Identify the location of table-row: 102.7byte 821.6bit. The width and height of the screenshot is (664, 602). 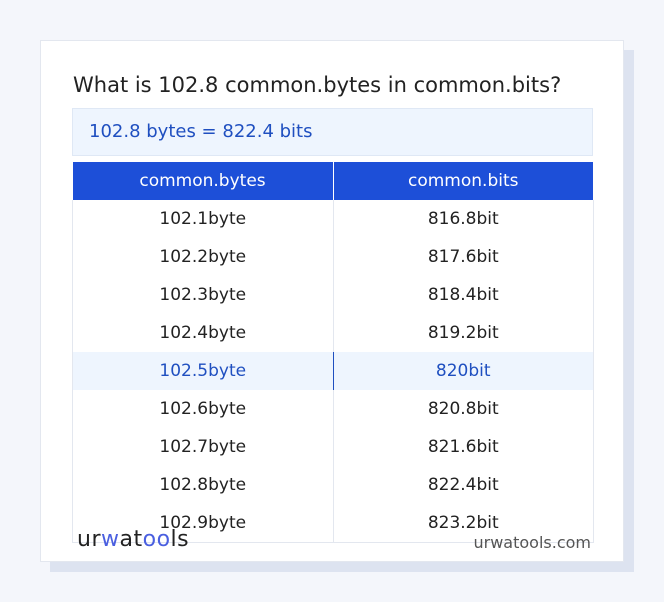
(333, 447).